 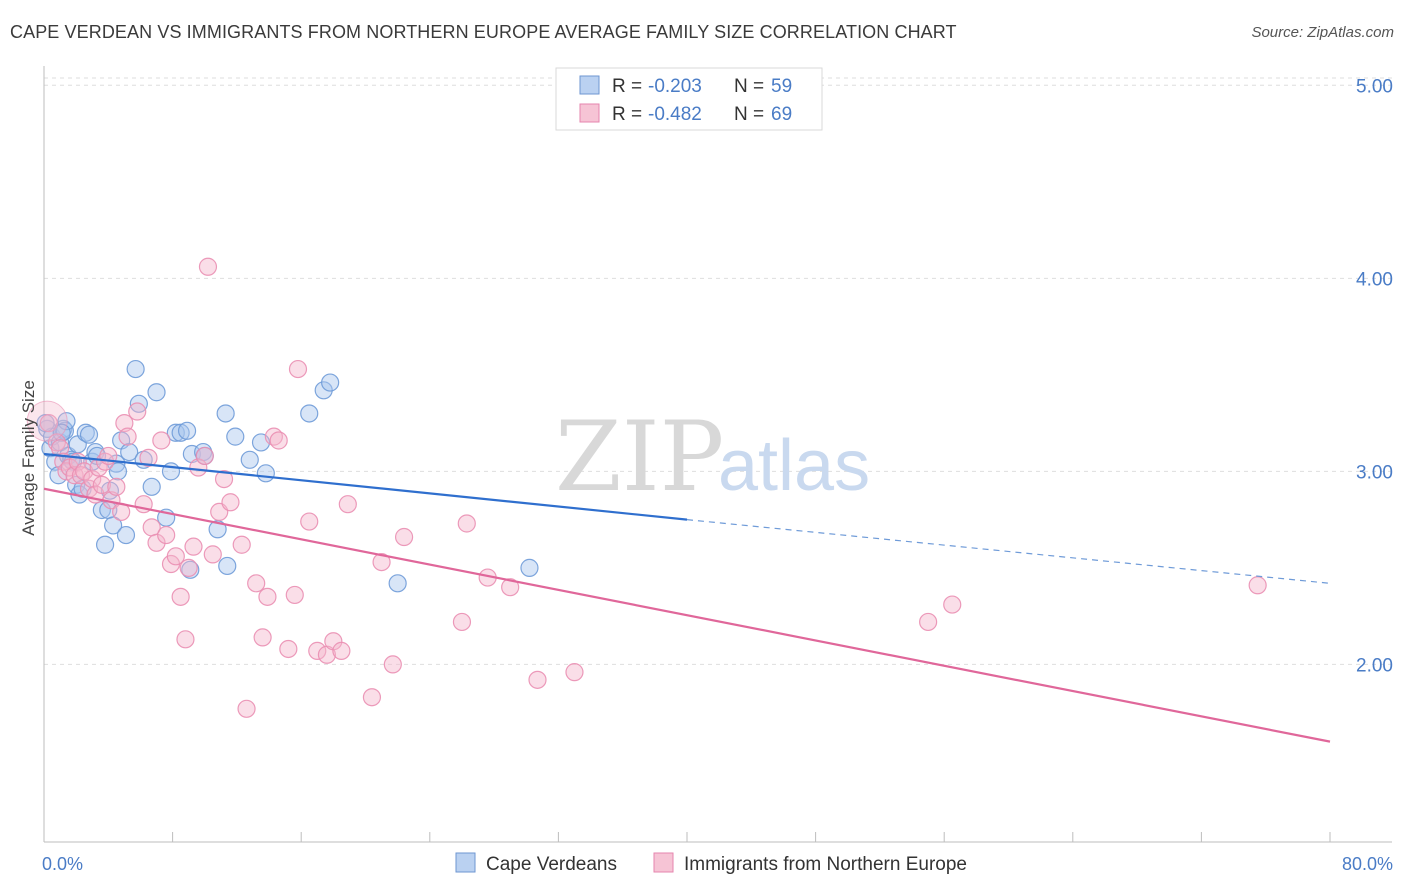 What do you see at coordinates (1374, 279) in the screenshot?
I see `y-tick-label: 4.00` at bounding box center [1374, 279].